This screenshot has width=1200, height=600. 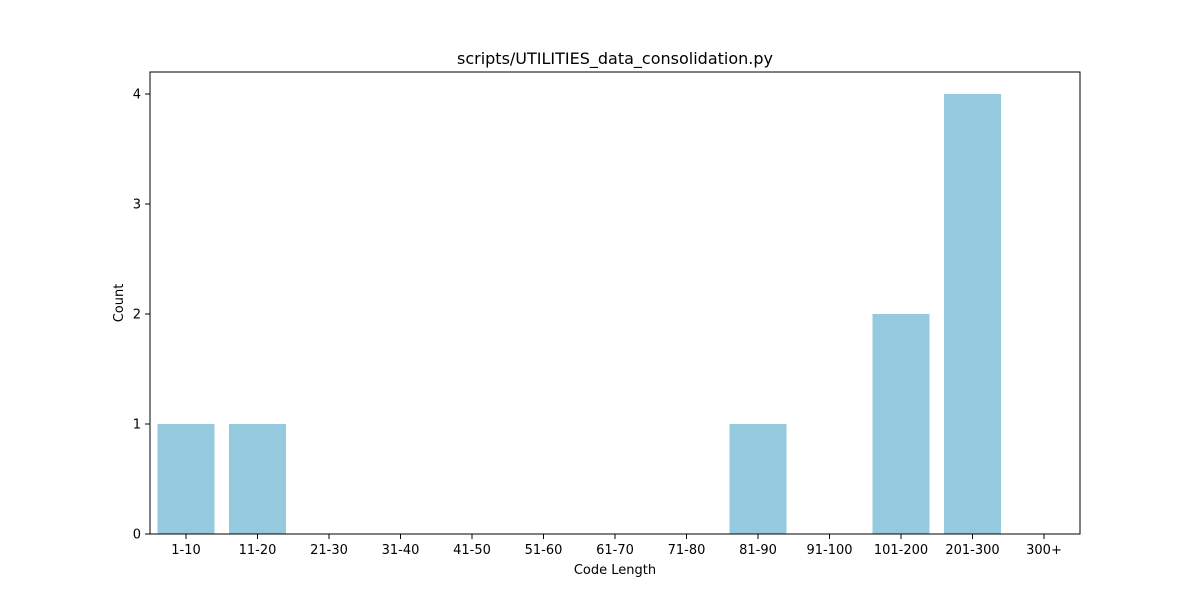 I want to click on x-tick-label: 101-200, so click(x=901, y=550).